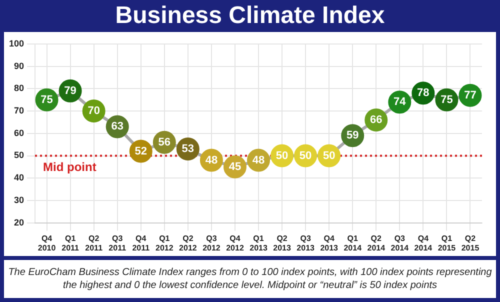  Describe the element at coordinates (164, 142) in the screenshot. I see `data-label: 56` at that location.